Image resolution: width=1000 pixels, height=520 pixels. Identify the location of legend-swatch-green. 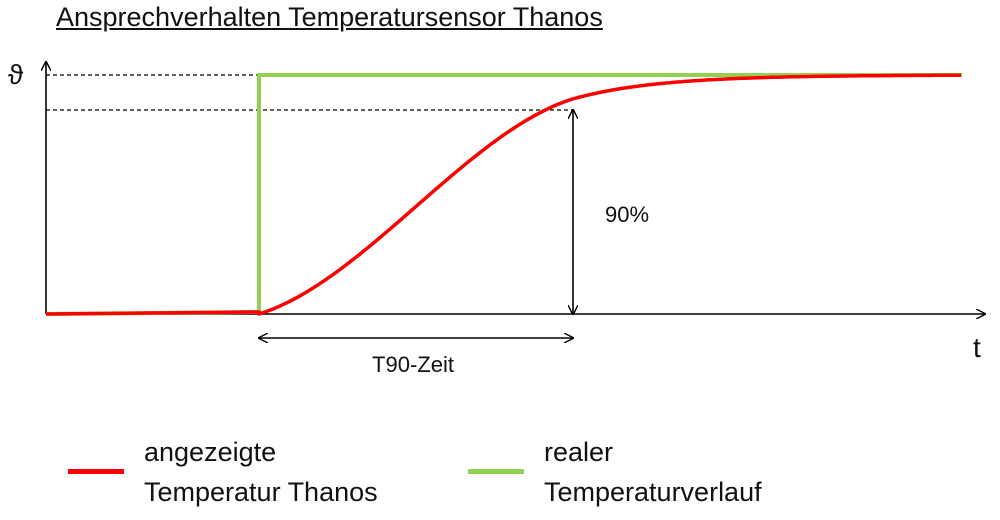
(496, 471).